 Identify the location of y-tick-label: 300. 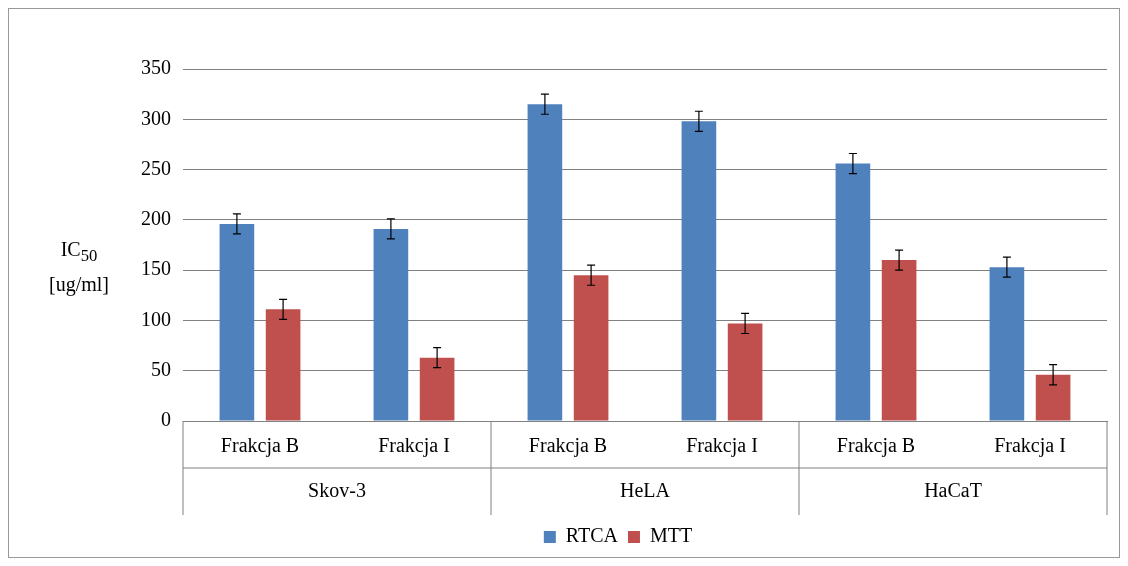
(156, 117).